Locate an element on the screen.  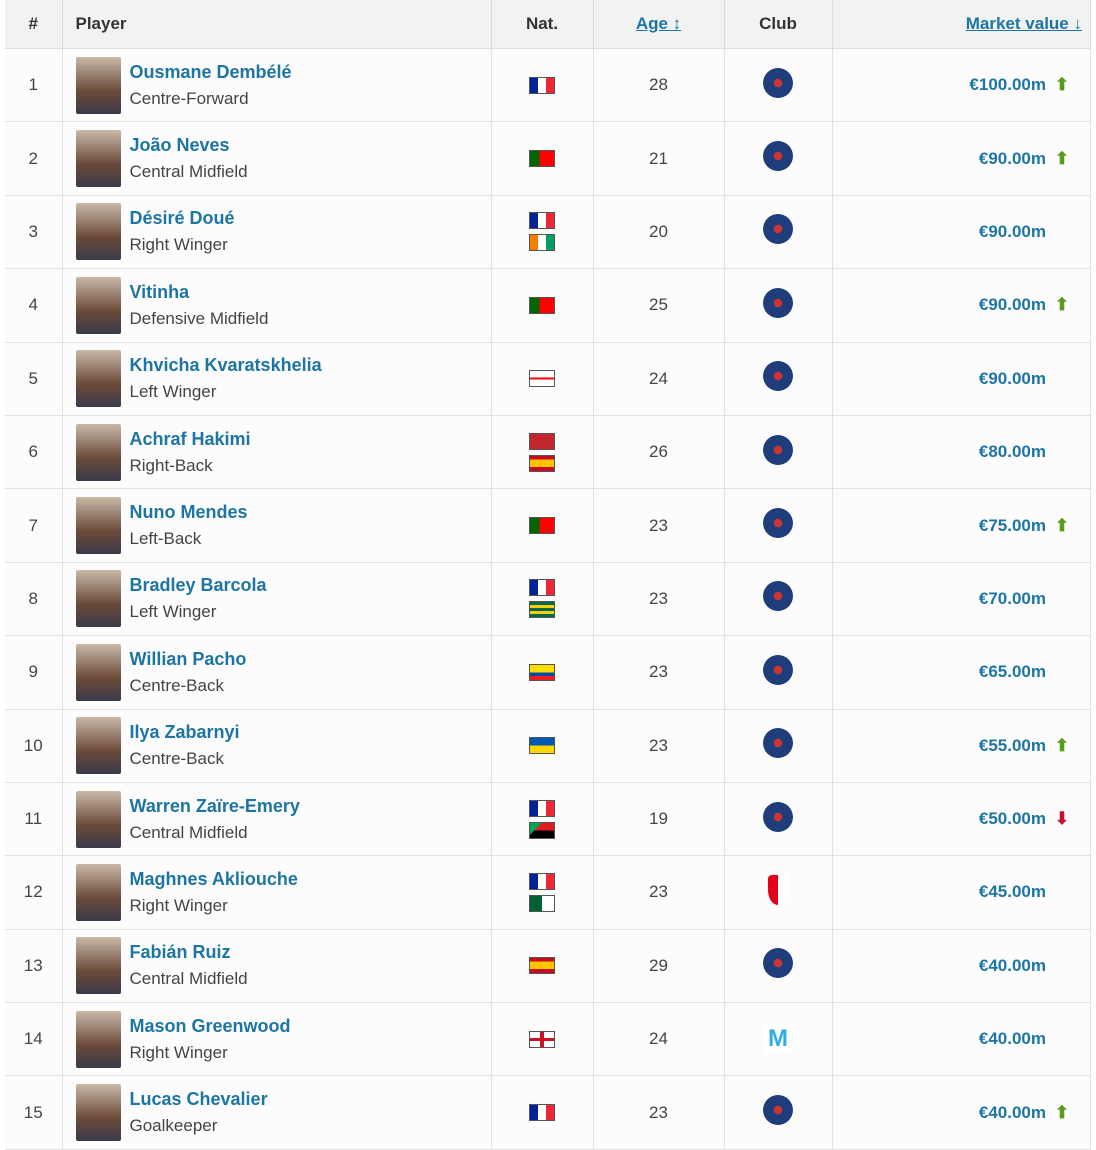
player-name-link: Vitinha is located at coordinates (159, 291).